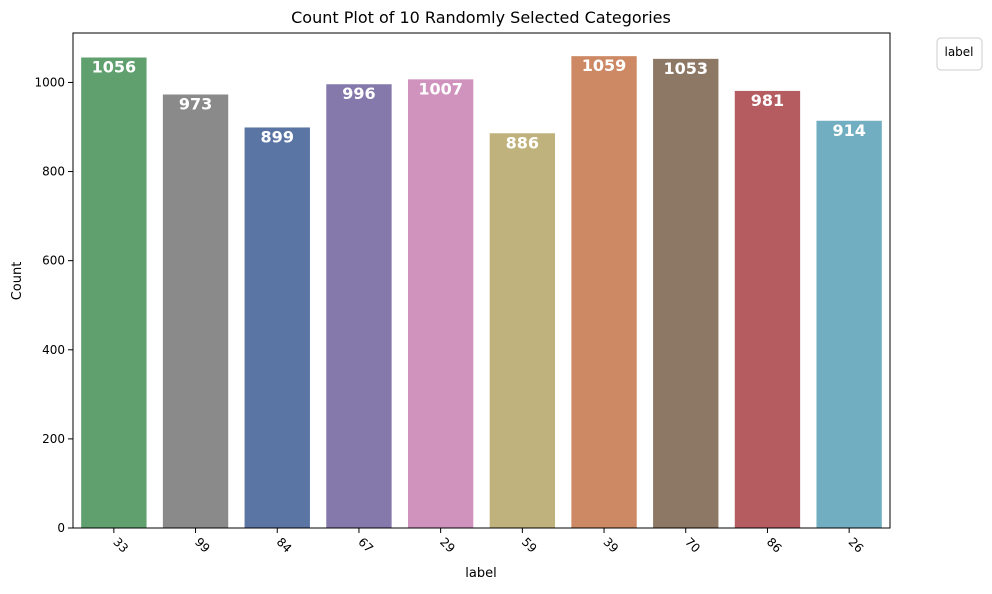 This screenshot has width=992, height=594. Describe the element at coordinates (358, 93) in the screenshot. I see `bar-value-label-67: 996` at that location.